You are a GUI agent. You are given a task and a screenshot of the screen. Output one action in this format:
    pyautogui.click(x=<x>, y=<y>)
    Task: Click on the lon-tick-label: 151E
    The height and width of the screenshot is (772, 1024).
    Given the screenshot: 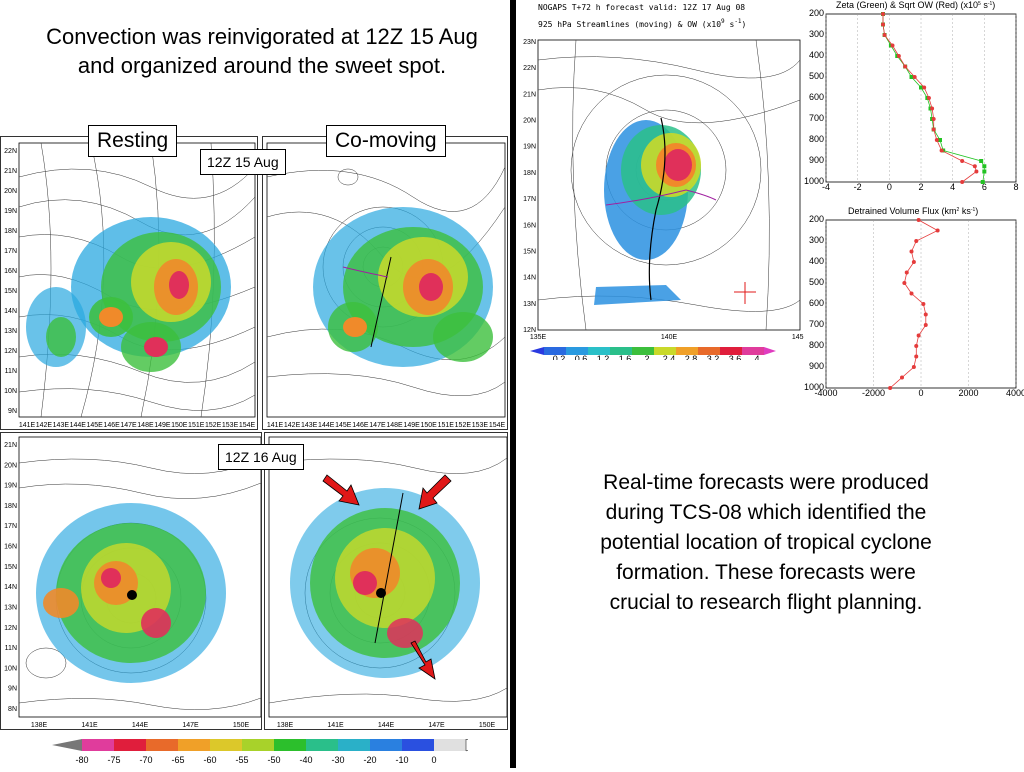 What is the action you would take?
    pyautogui.click(x=446, y=425)
    